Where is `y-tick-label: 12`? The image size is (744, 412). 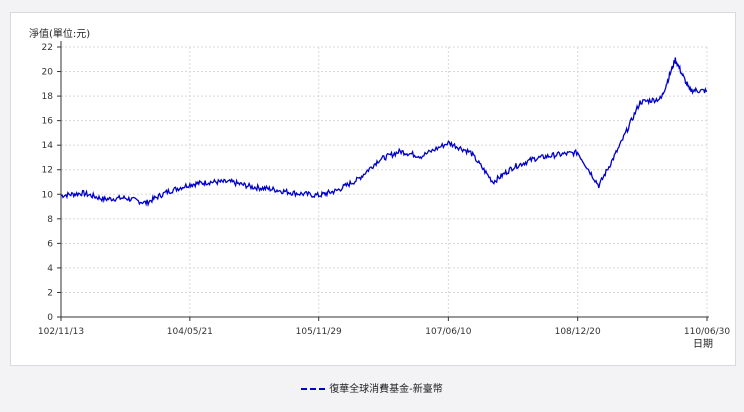
y-tick-label: 12 is located at coordinates (47, 171).